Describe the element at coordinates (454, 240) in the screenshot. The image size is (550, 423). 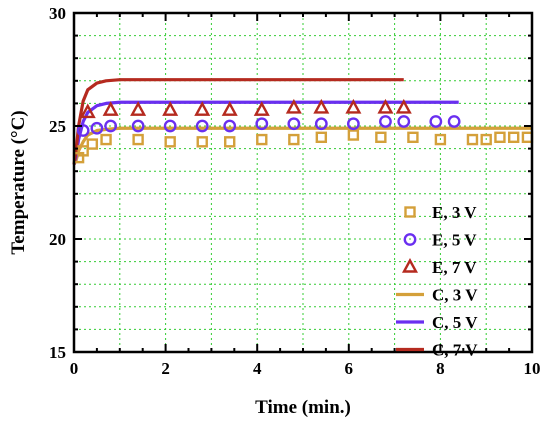
I see `legend-label-1: E, 5 V` at that location.